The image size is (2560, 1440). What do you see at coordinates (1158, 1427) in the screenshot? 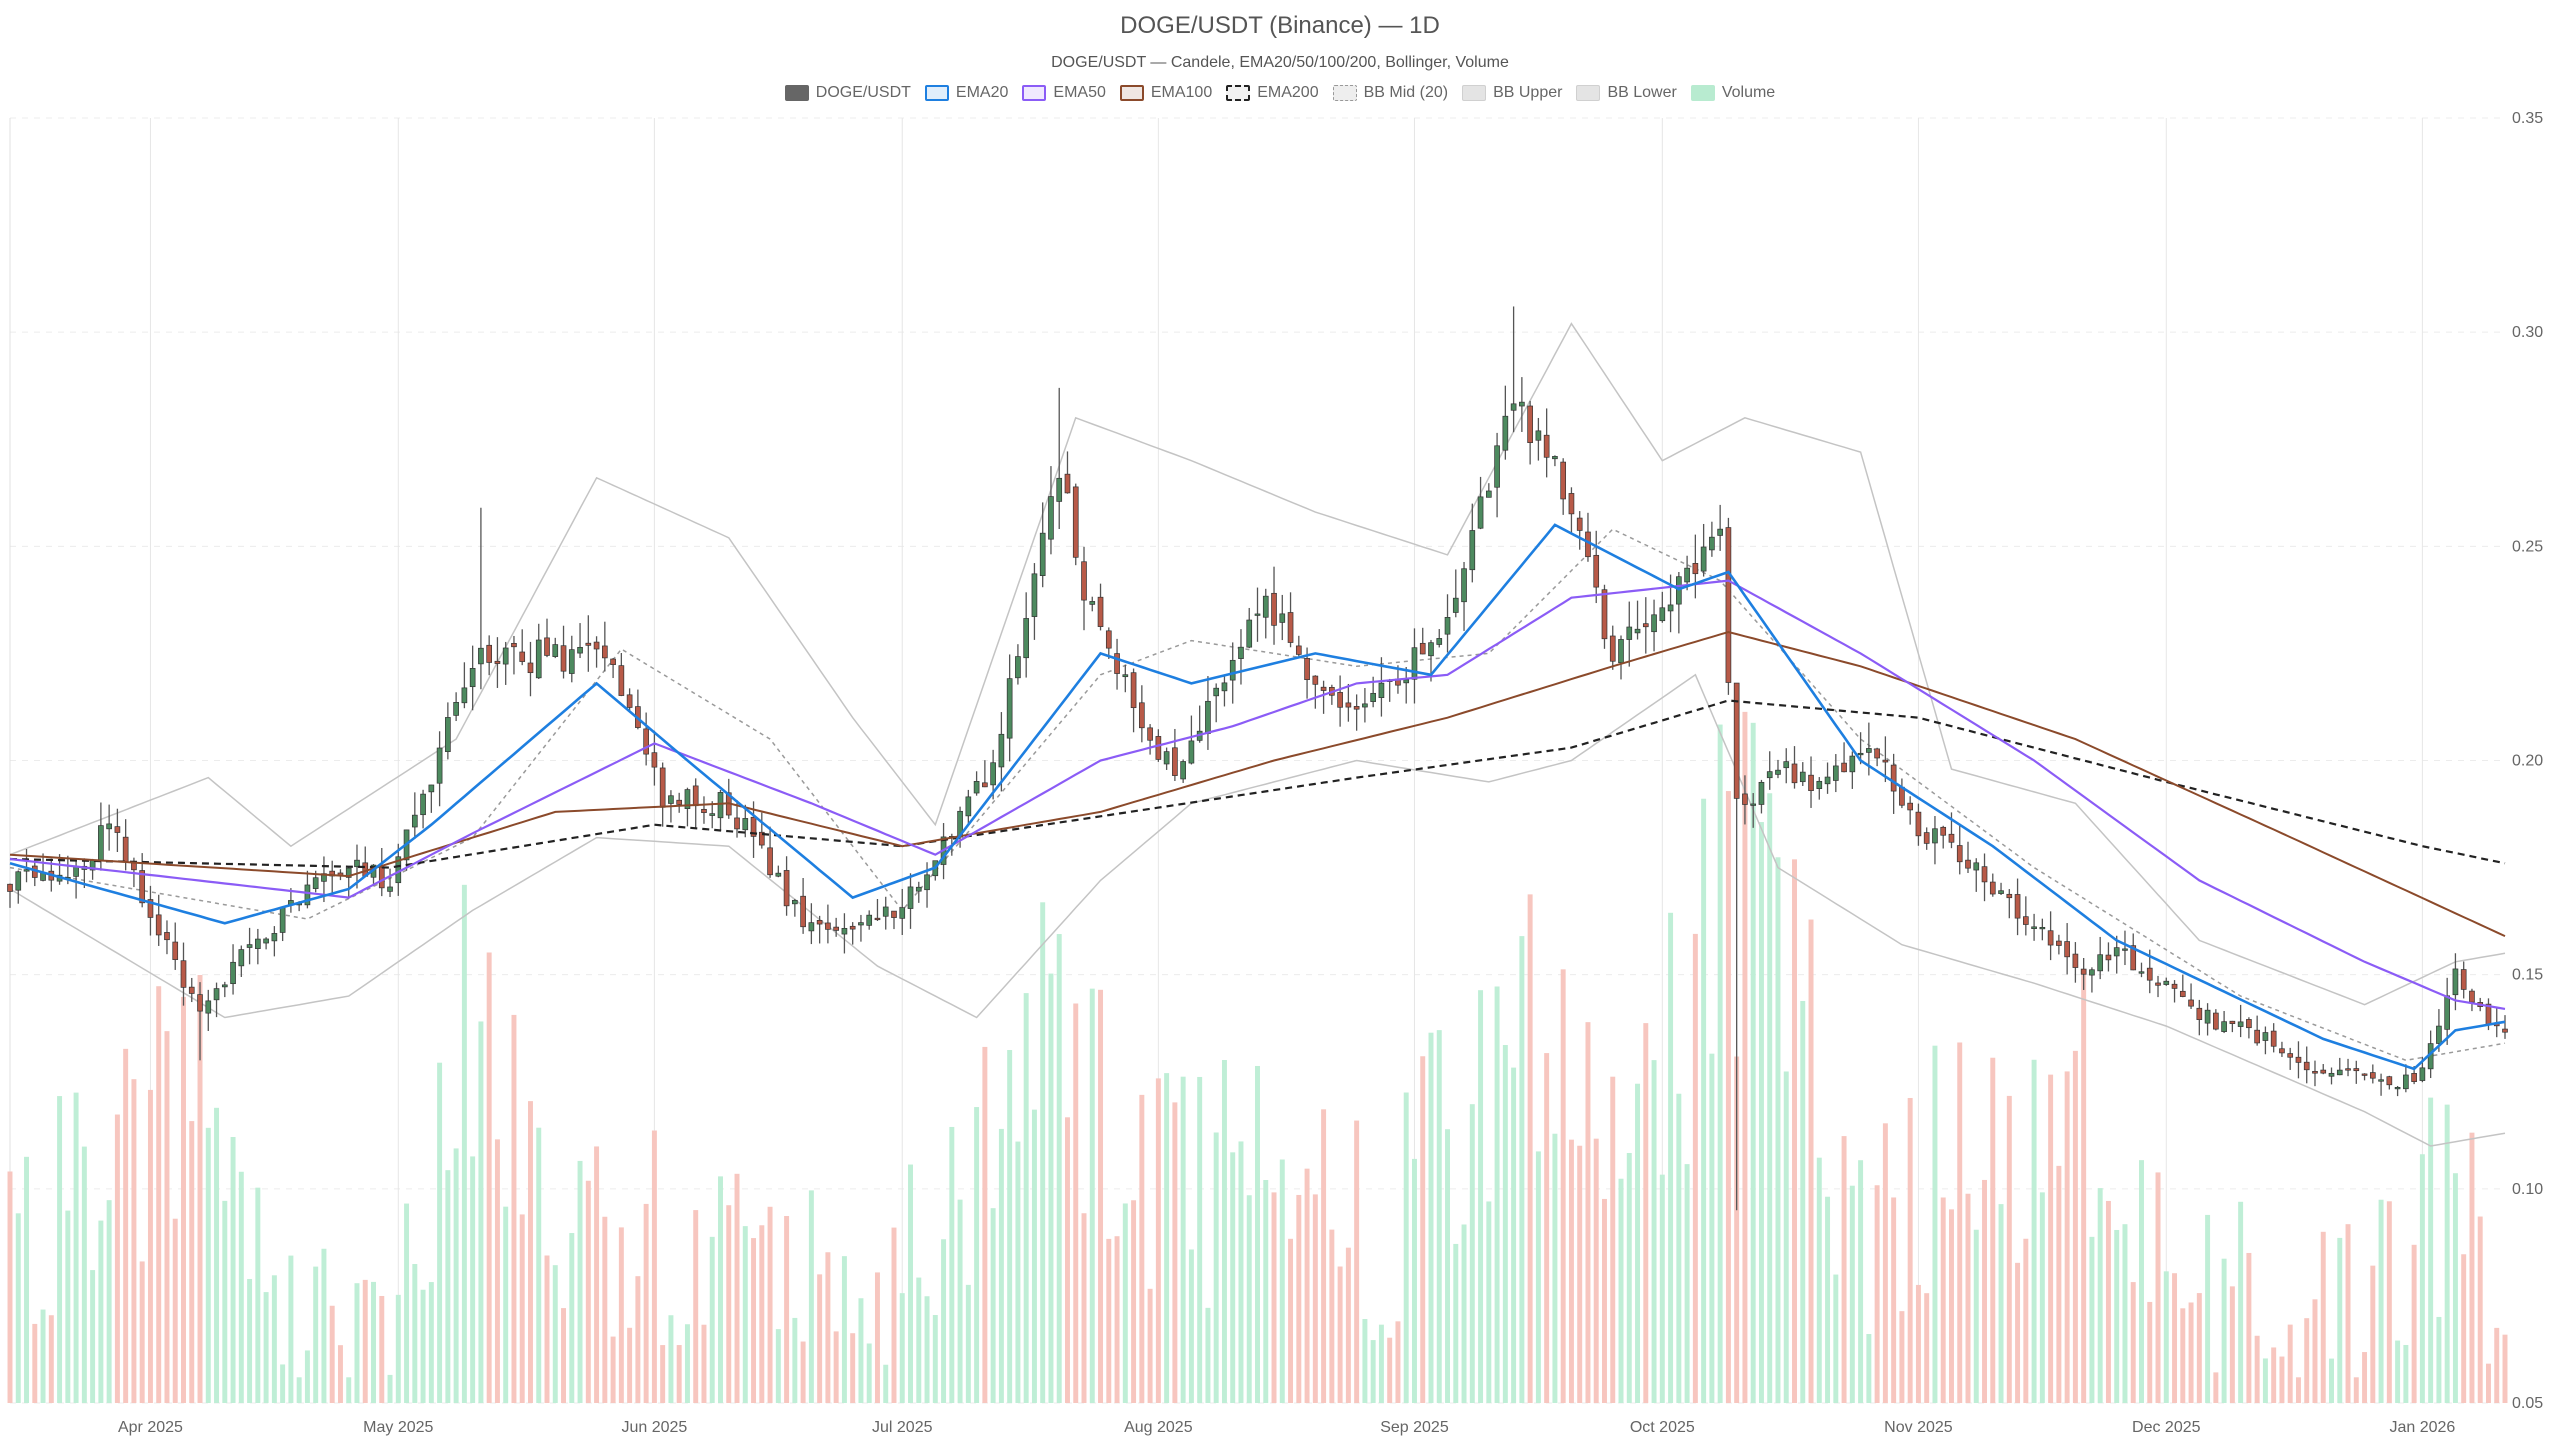
I see `x-tick-label: Aug 2025` at bounding box center [1158, 1427].